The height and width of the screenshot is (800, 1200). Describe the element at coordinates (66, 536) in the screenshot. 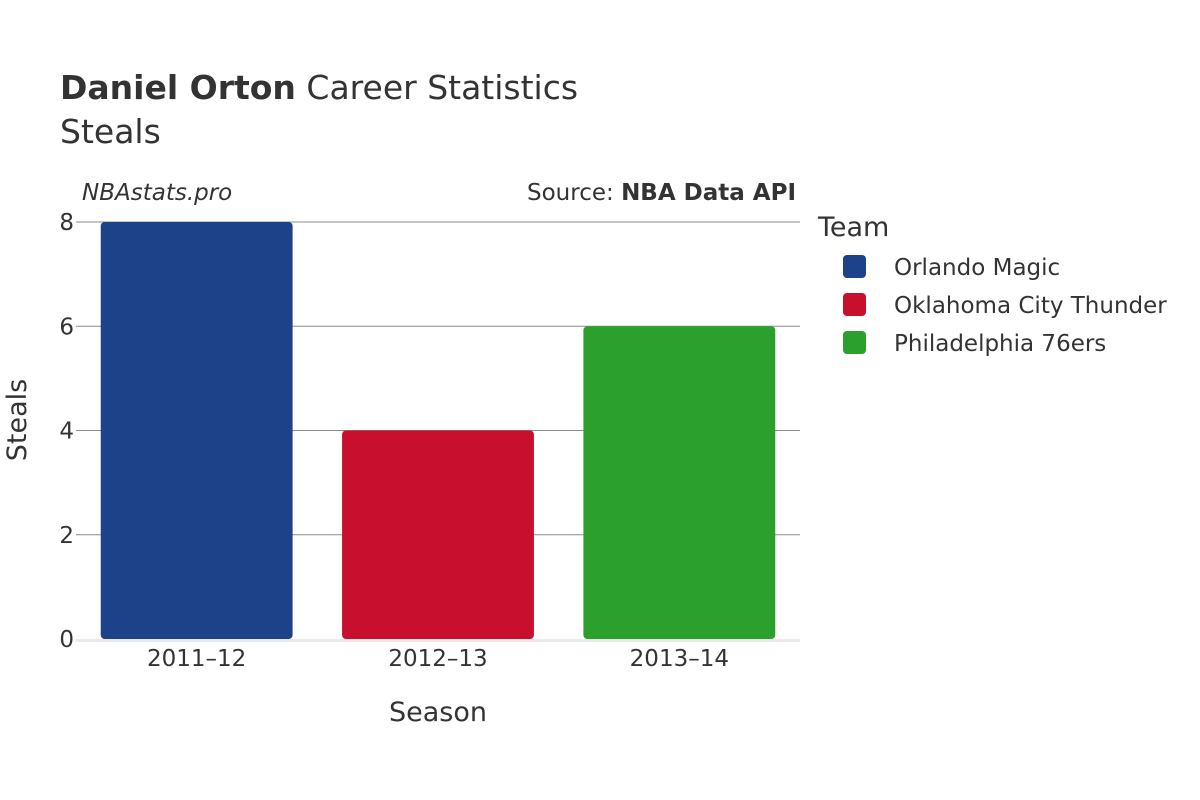

I see `y-tick-label: 2` at that location.